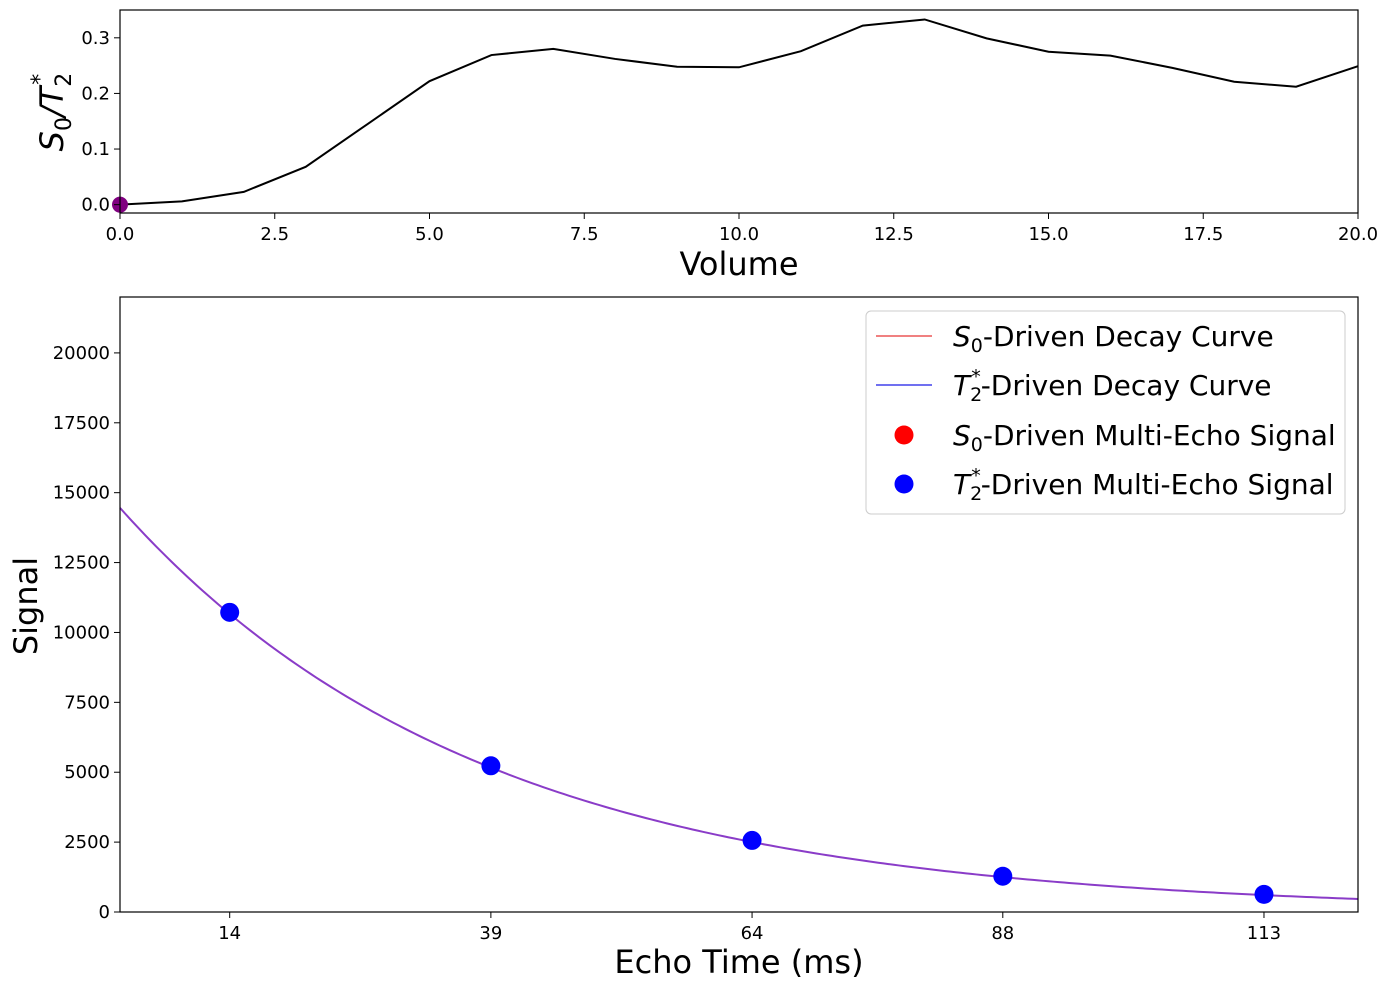 The width and height of the screenshot is (1389, 989). I want to click on top-y-tick-label: 0.1, so click(95, 149).